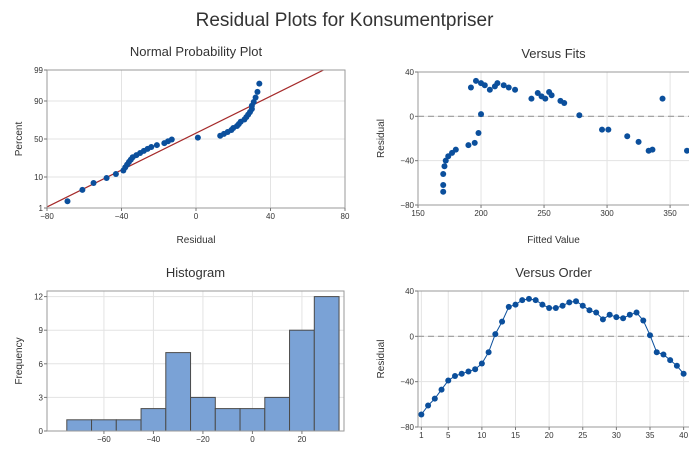 This screenshot has height=454, width=689. Describe the element at coordinates (186, 139) in the screenshot. I see `npp-fit-line` at that location.